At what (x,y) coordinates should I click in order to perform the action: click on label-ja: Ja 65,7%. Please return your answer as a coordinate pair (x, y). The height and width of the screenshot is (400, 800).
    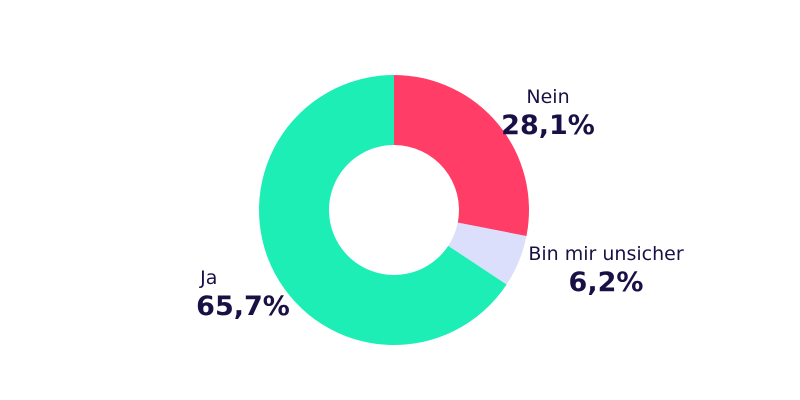
    Looking at the image, I should click on (243, 294).